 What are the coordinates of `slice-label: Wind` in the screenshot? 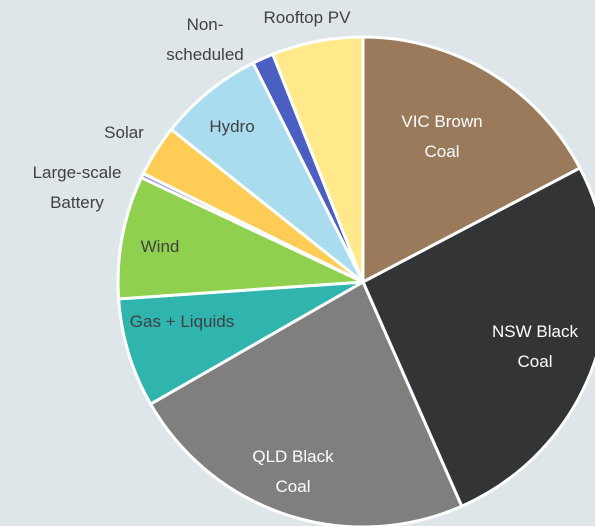 It's located at (160, 246).